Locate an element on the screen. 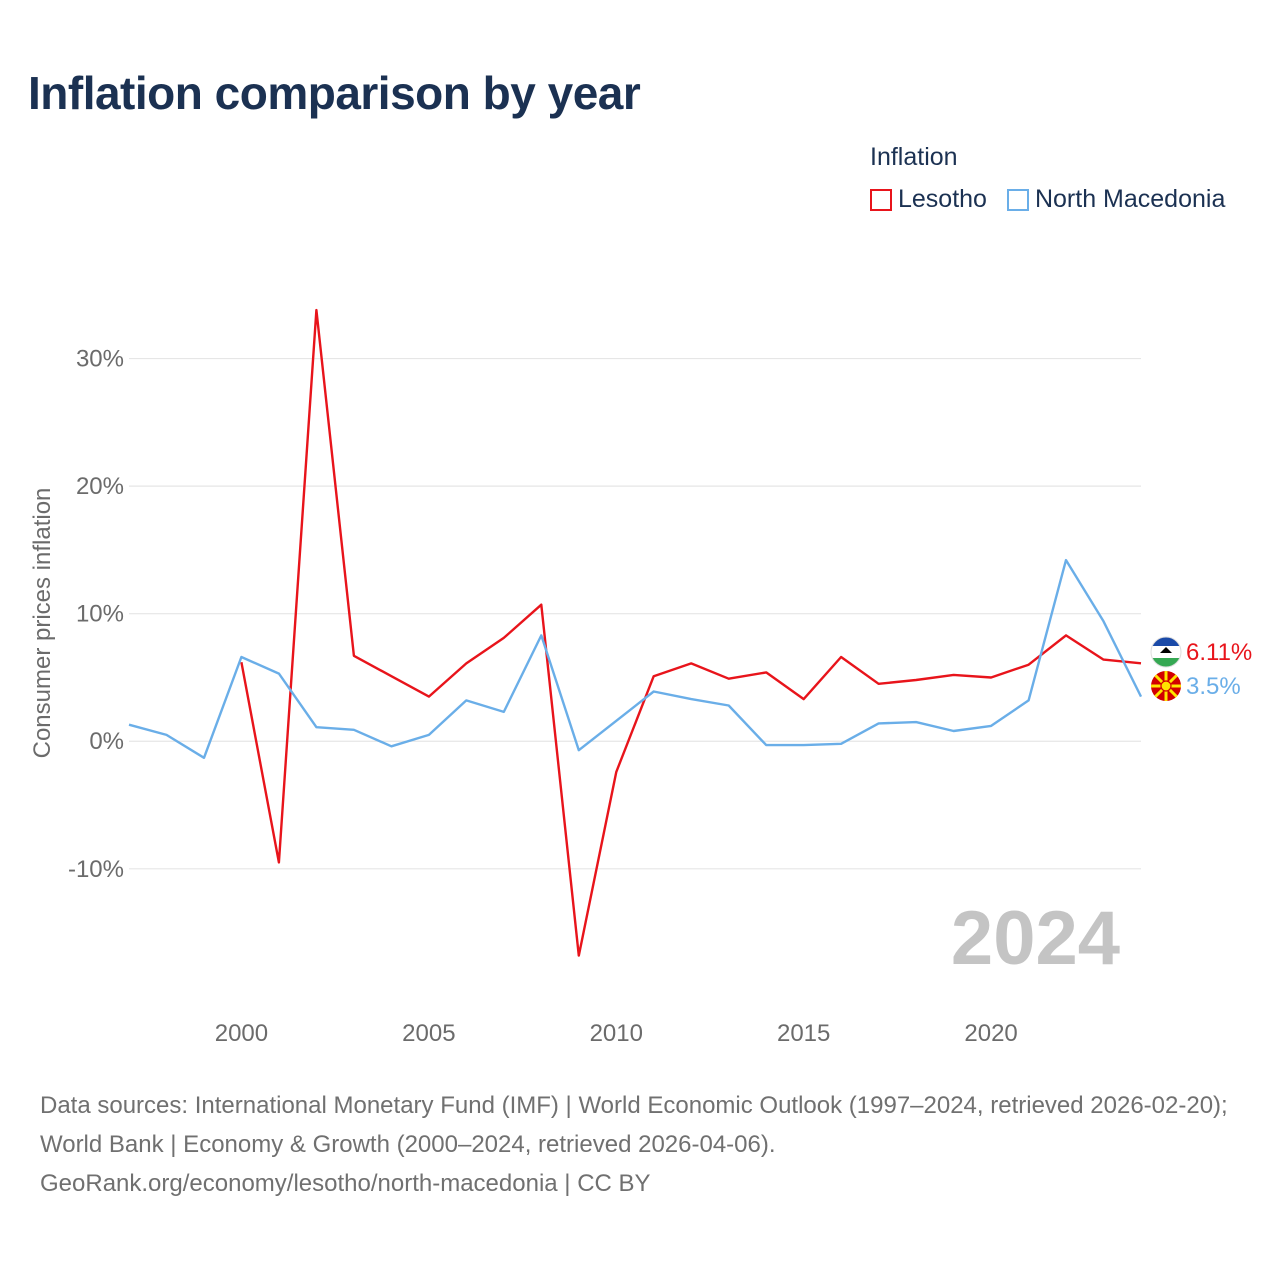 The height and width of the screenshot is (1280, 1280). x-tick-label: 2010 is located at coordinates (616, 1033).